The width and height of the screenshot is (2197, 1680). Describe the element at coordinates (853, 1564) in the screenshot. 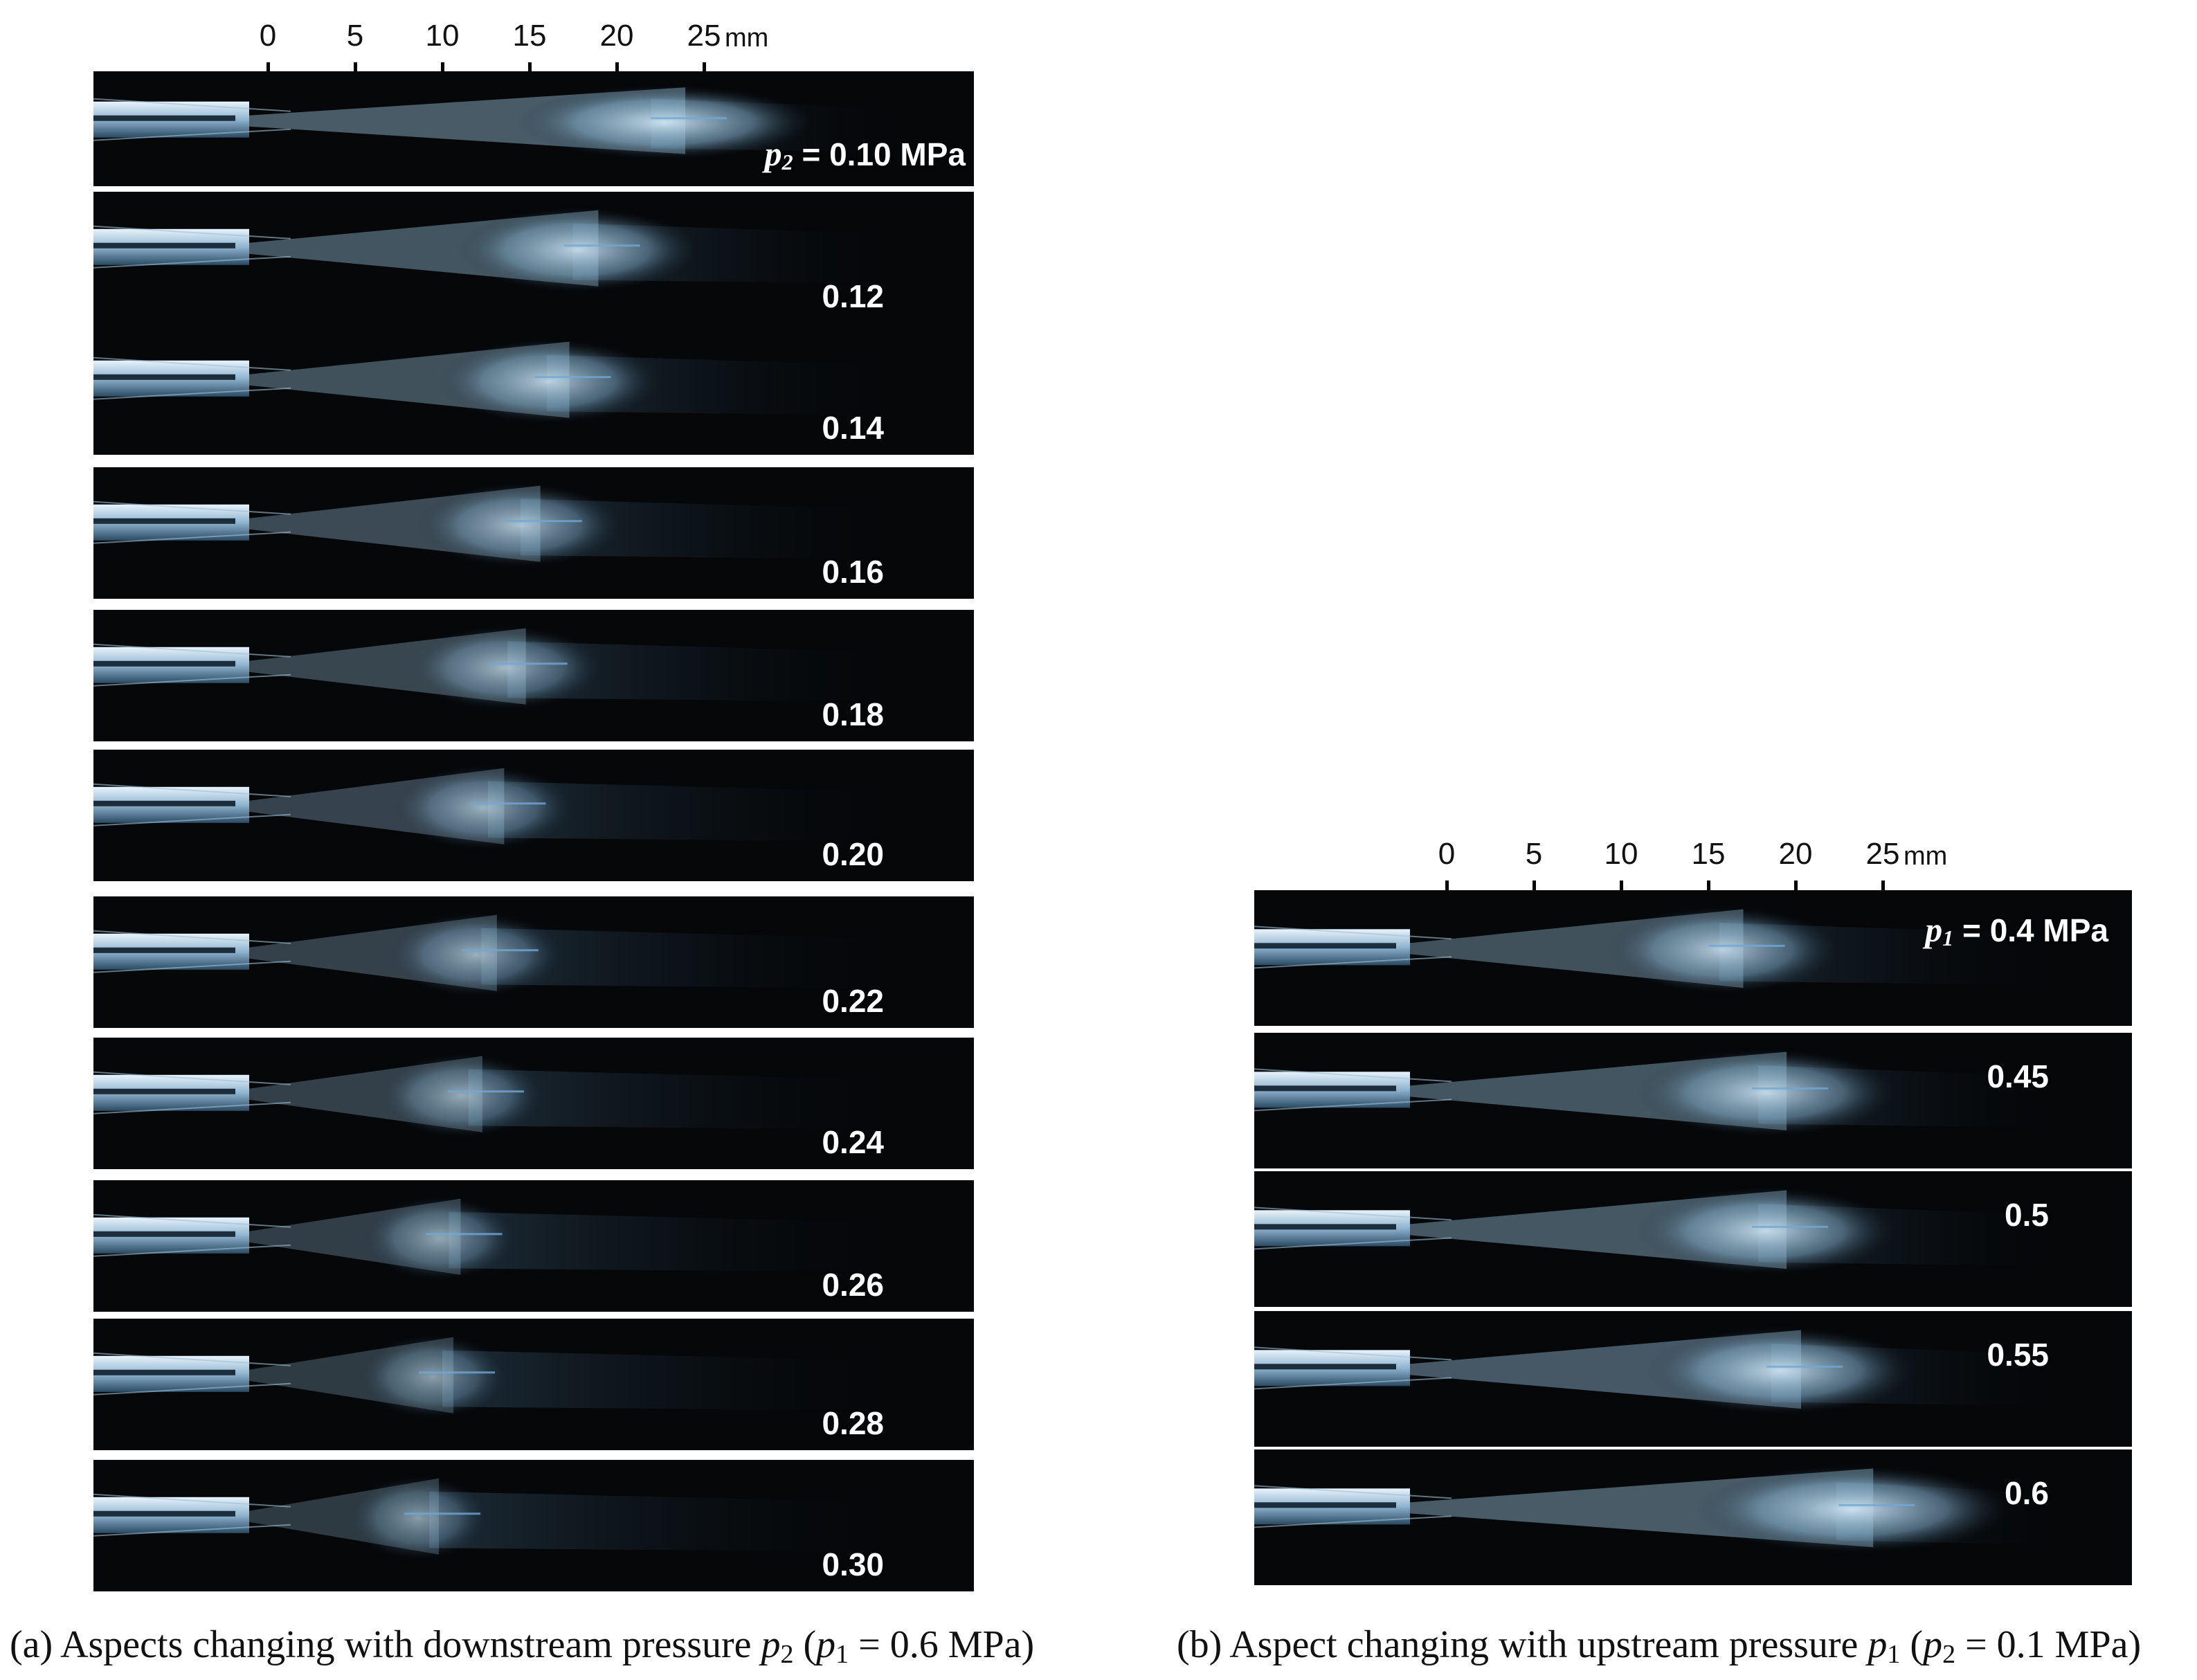

I see `pressure-label: 0.30` at that location.